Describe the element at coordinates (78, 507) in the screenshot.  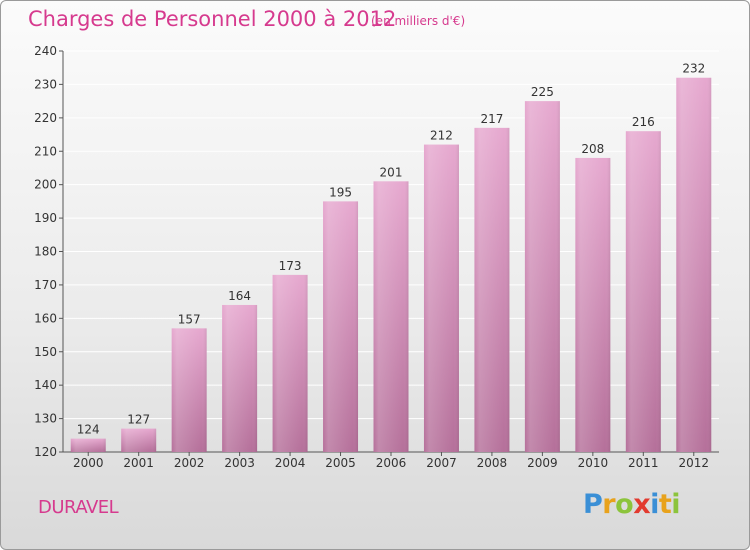
I see `city-name: DURAVEL` at that location.